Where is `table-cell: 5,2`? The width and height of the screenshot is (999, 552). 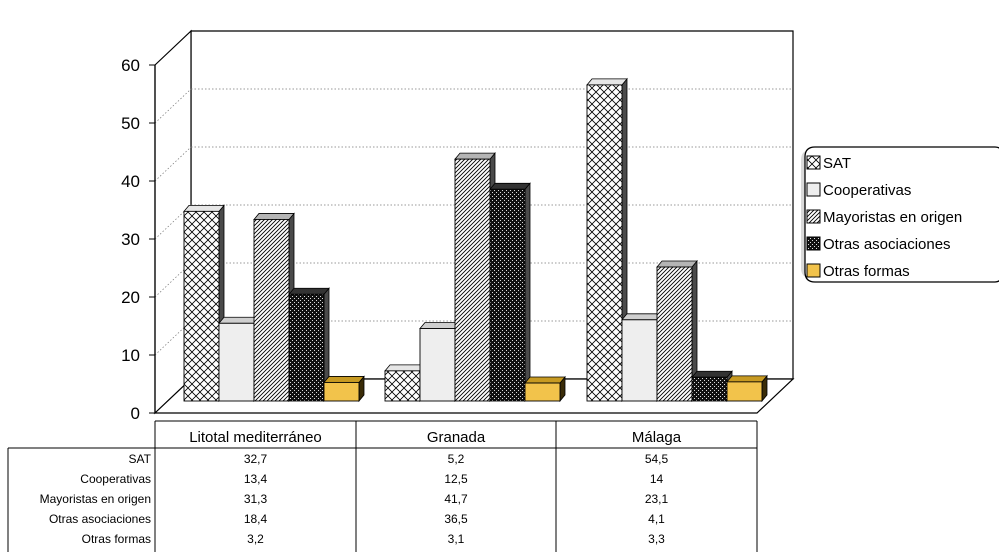 table-cell: 5,2 is located at coordinates (456, 459).